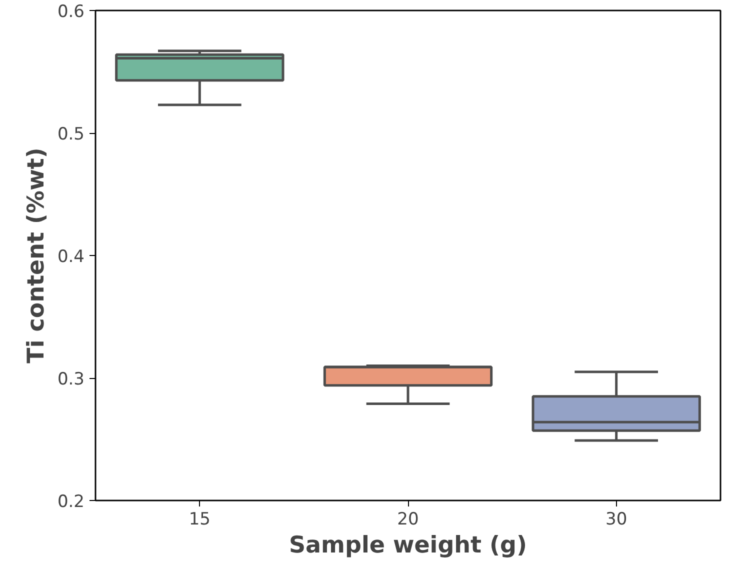 The image size is (750, 585). What do you see at coordinates (71, 380) in the screenshot?
I see `y-tick-label: 0.3` at bounding box center [71, 380].